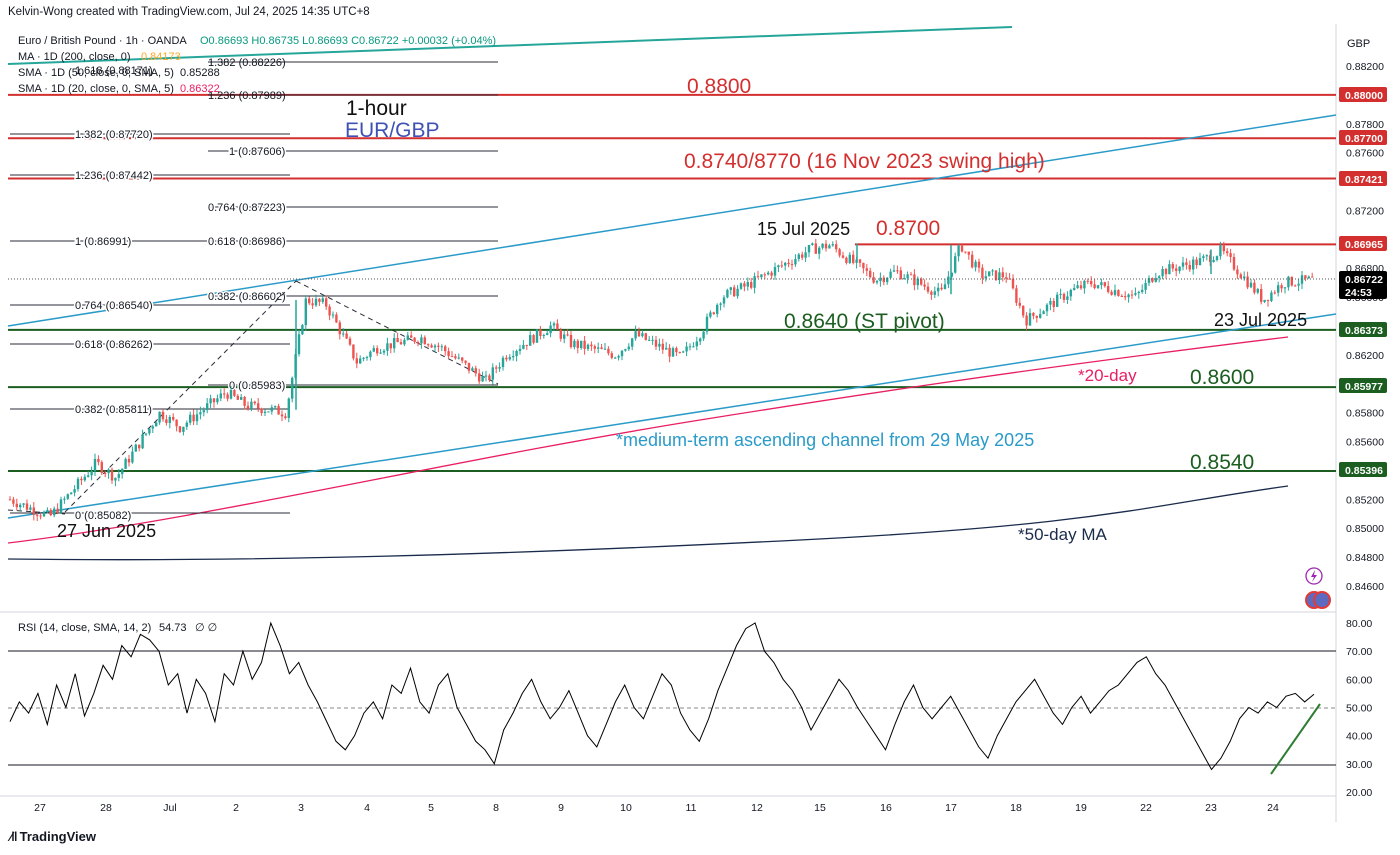 This screenshot has width=1400, height=855. What do you see at coordinates (1081, 808) in the screenshot?
I see `time-tick-label: 19` at bounding box center [1081, 808].